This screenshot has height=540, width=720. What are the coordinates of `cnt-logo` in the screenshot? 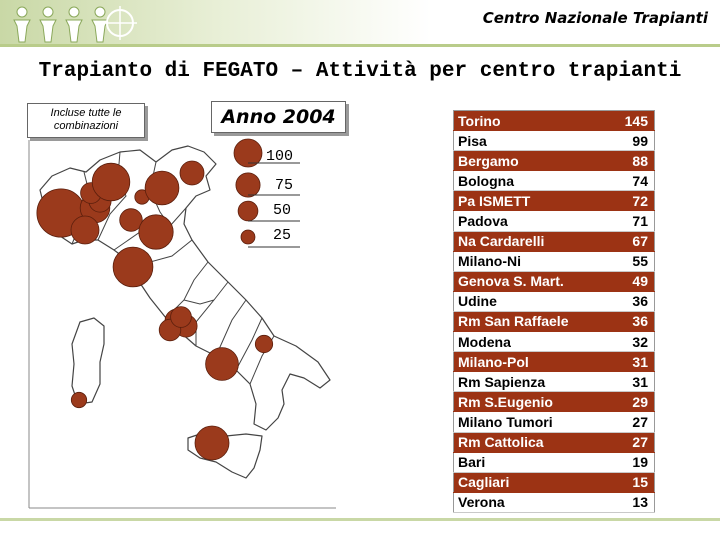 It's located at (75, 24).